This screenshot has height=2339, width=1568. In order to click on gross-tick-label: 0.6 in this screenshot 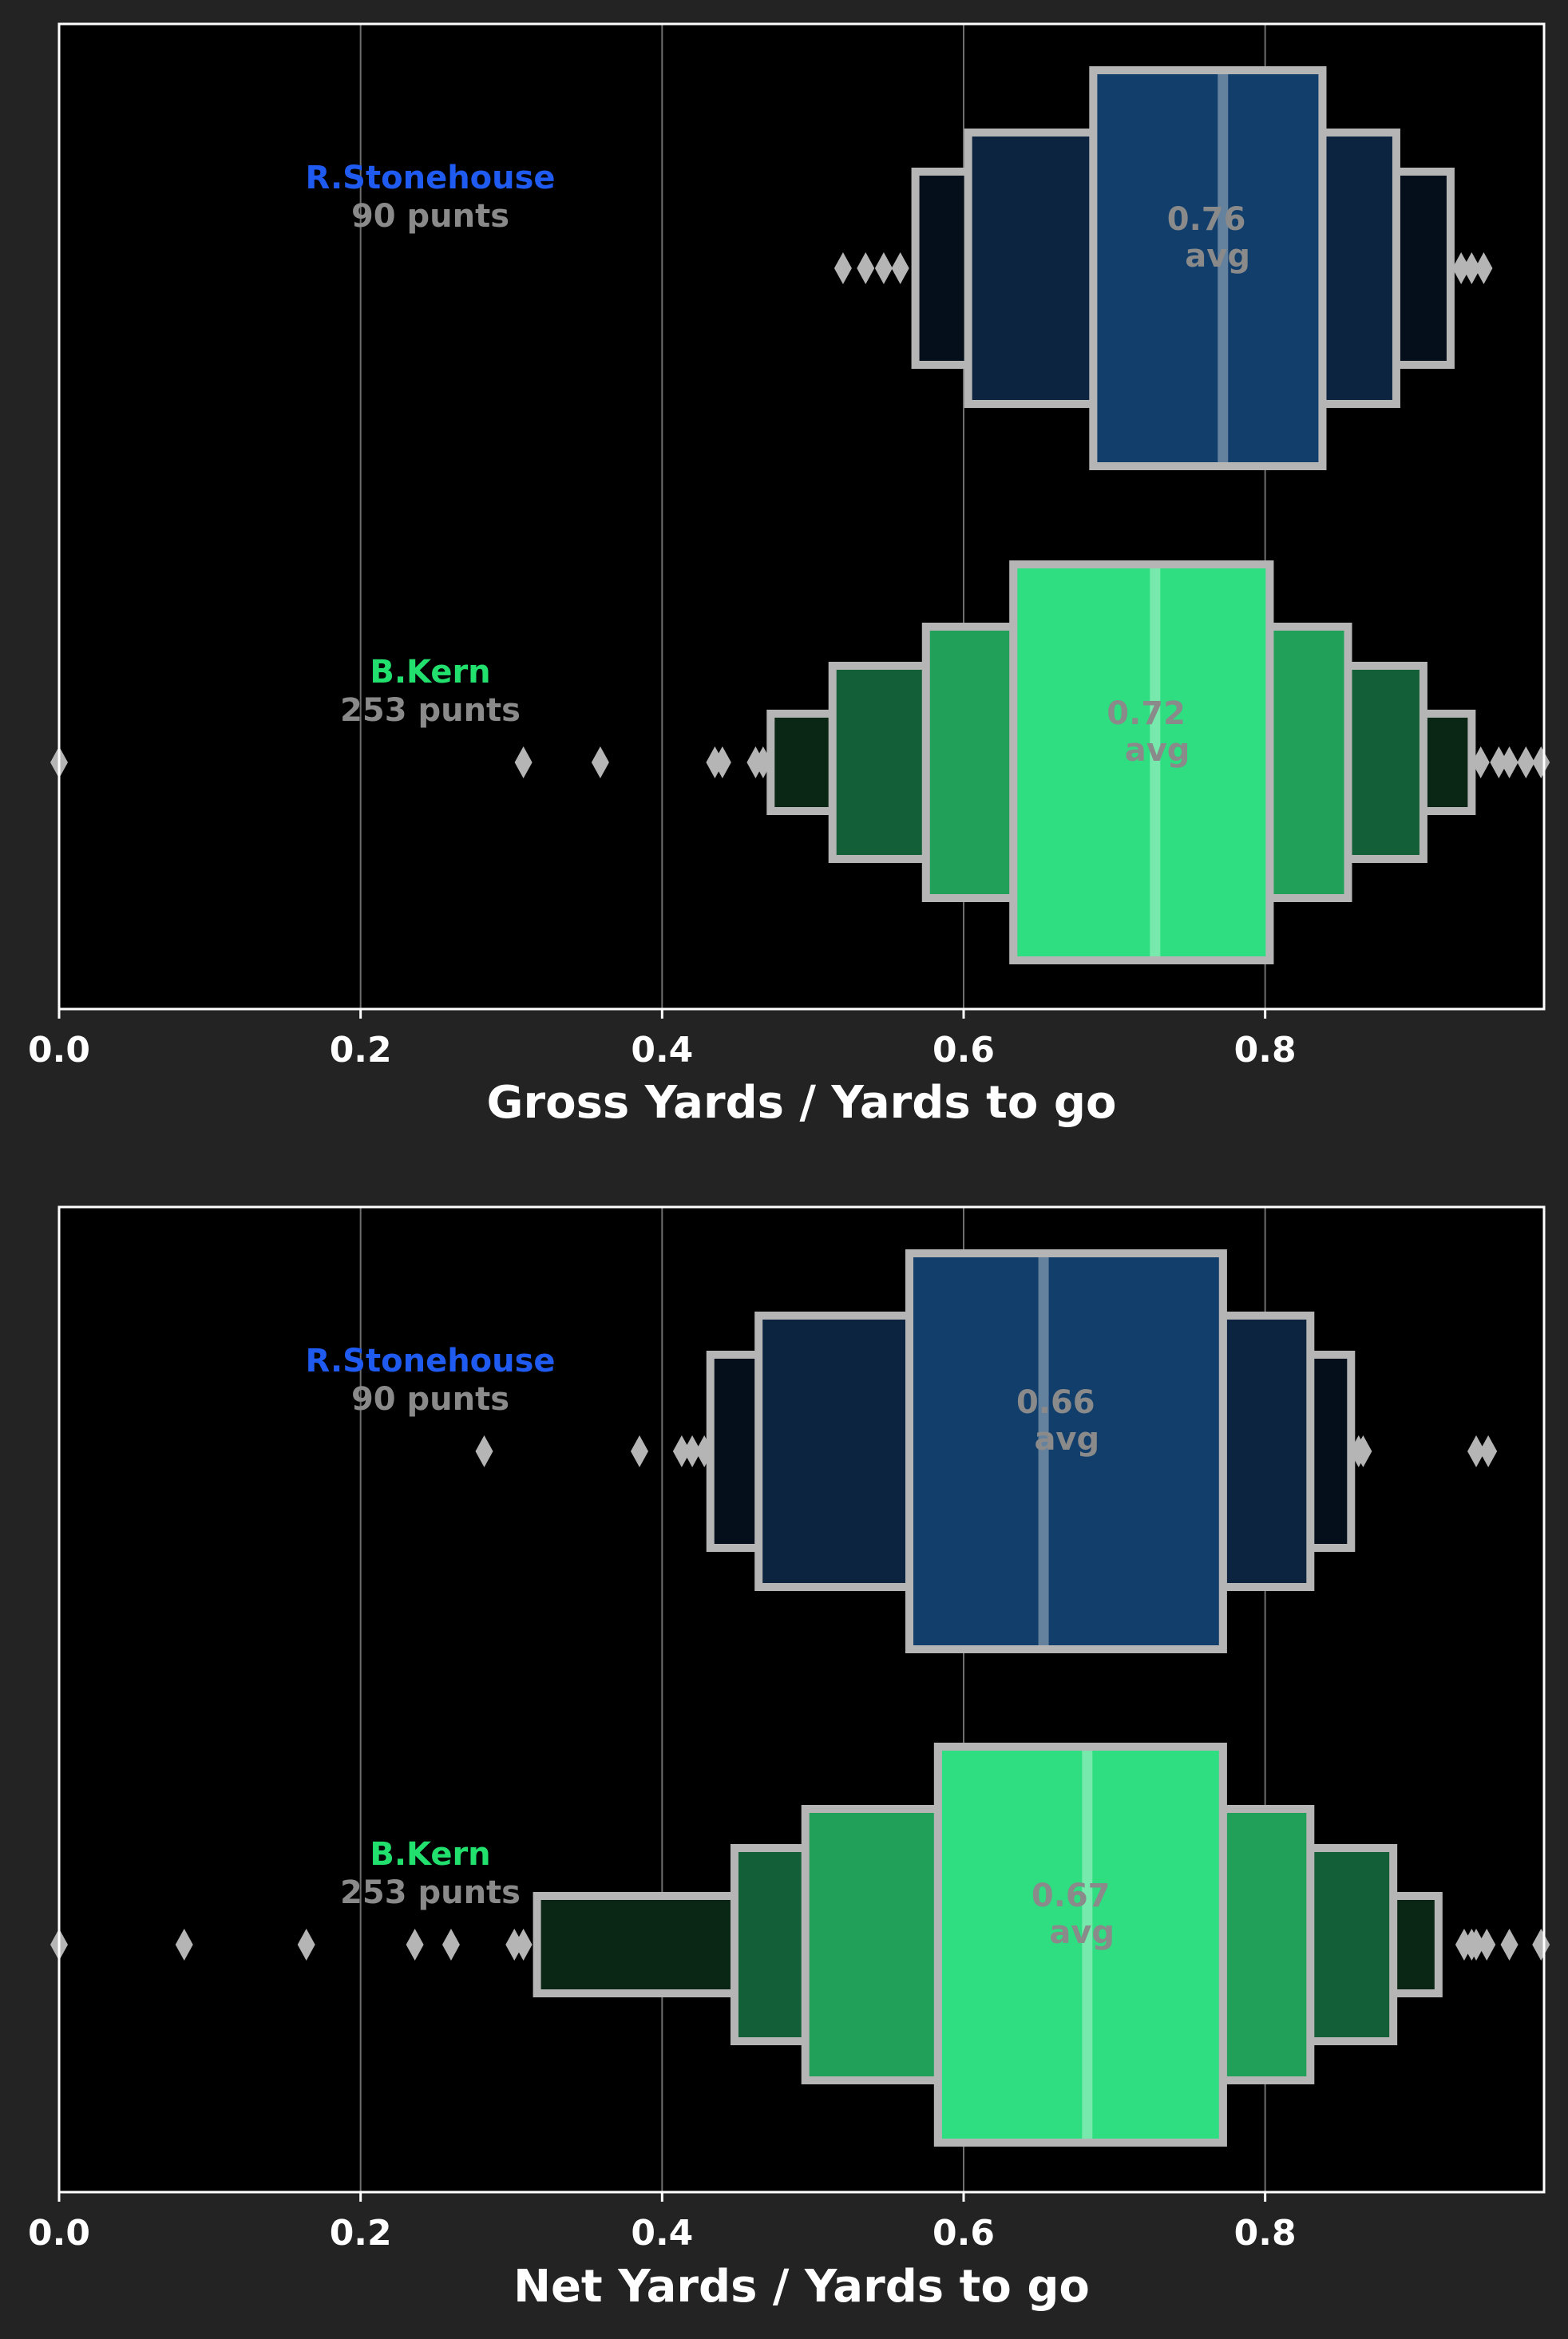, I will do `click(963, 1050)`.